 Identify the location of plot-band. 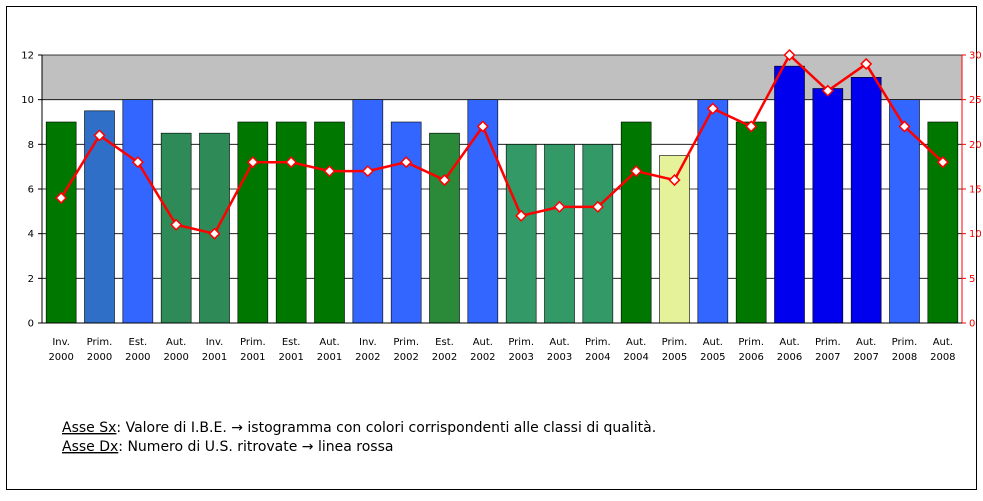
(502, 77).